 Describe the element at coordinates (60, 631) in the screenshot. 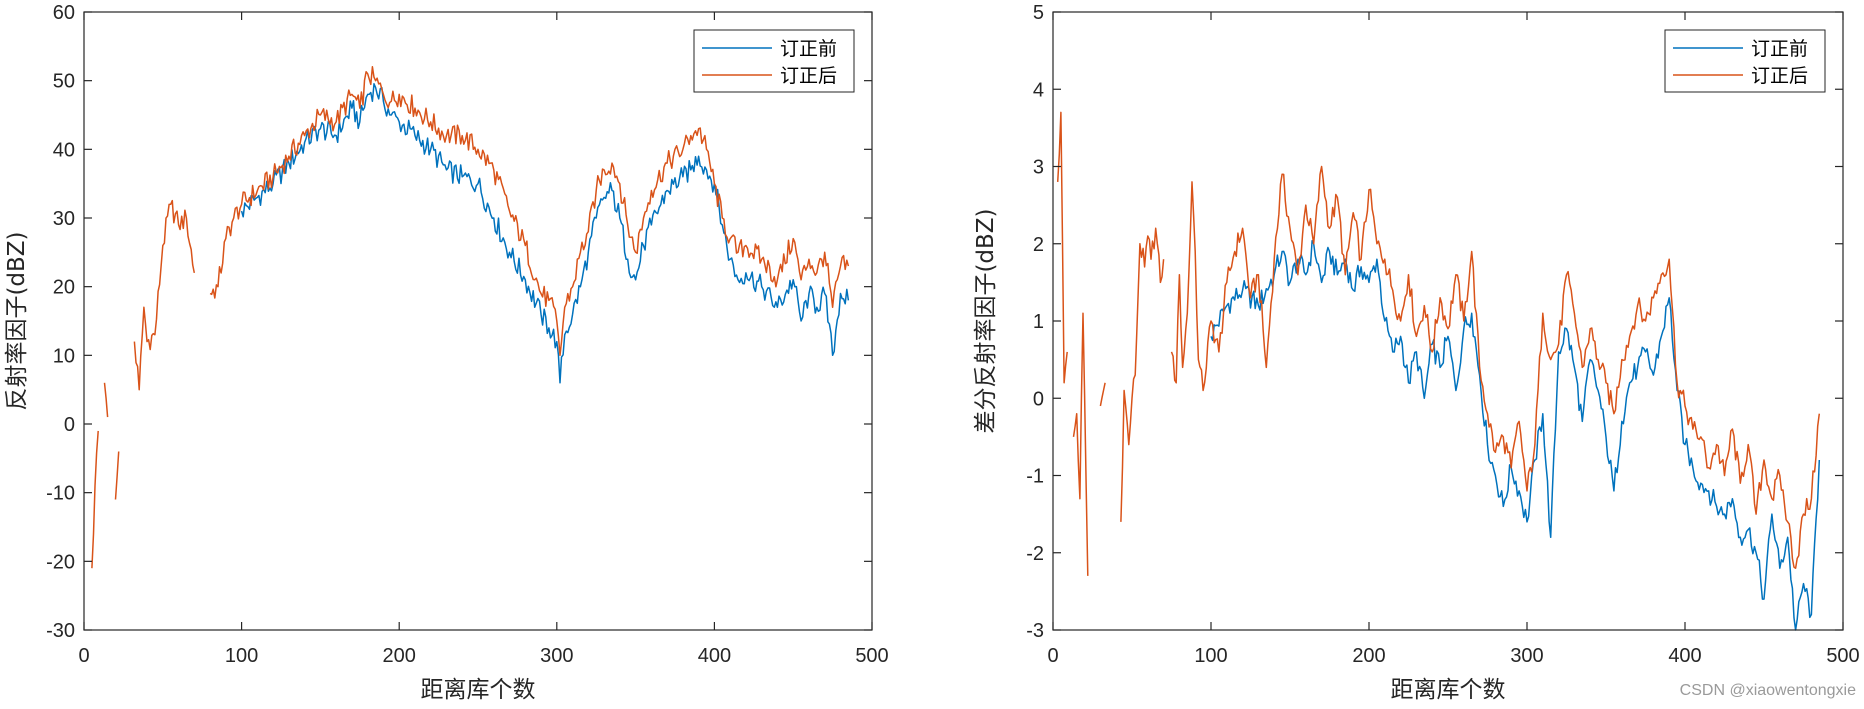

I see `y-tick-label: -30` at that location.